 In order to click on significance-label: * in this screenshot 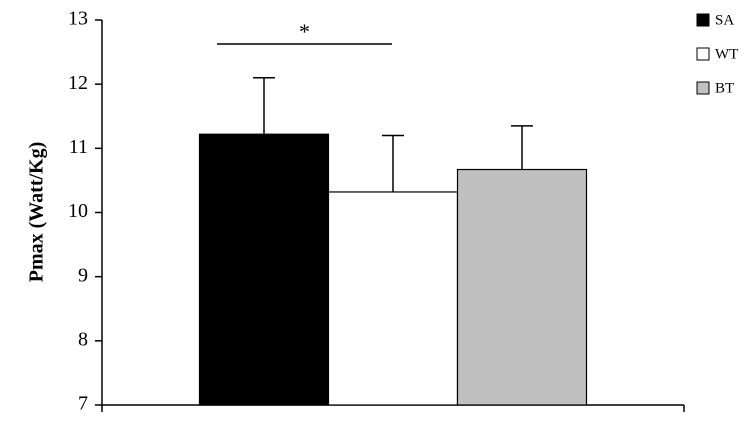, I will do `click(304, 31)`.